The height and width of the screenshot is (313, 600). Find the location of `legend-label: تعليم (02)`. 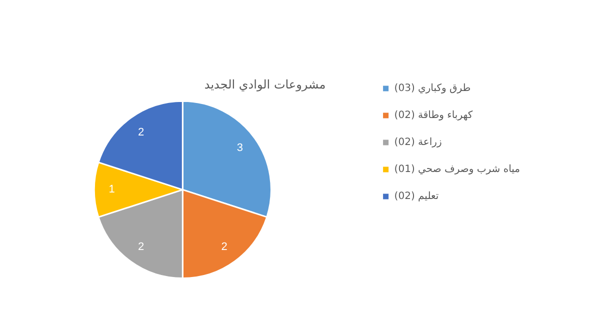

legend-label: تعليم (02) is located at coordinates (416, 196).